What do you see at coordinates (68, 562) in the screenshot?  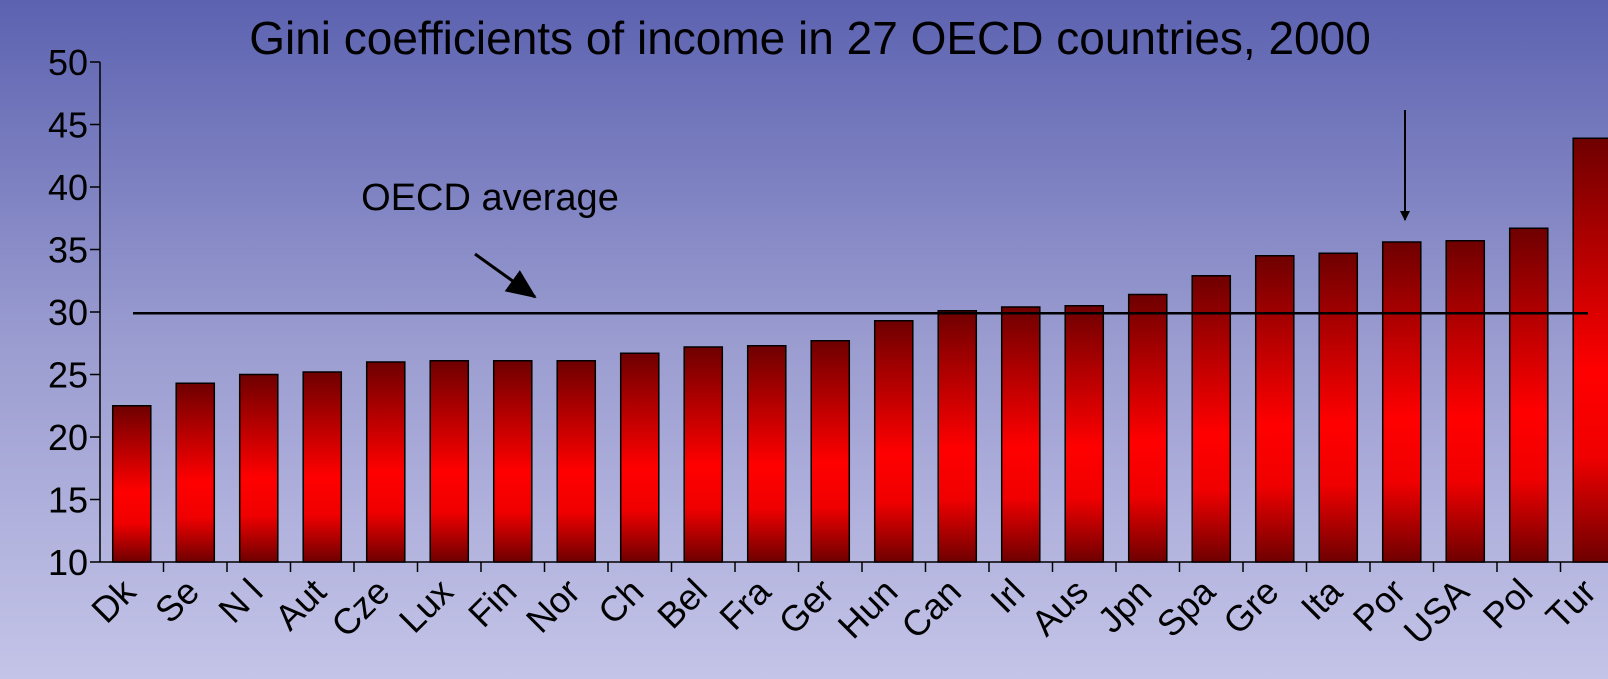 I see `y-tick-label: 10` at bounding box center [68, 562].